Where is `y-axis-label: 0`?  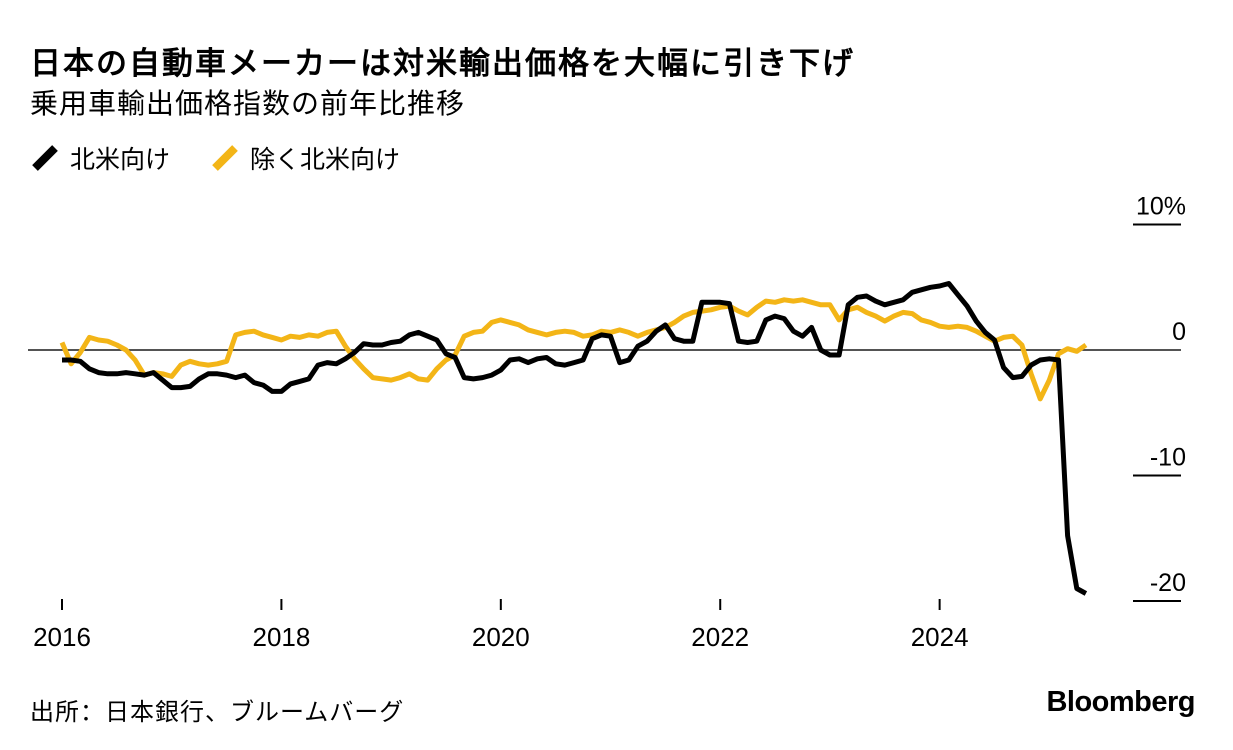 y-axis-label: 0 is located at coordinates (1179, 332).